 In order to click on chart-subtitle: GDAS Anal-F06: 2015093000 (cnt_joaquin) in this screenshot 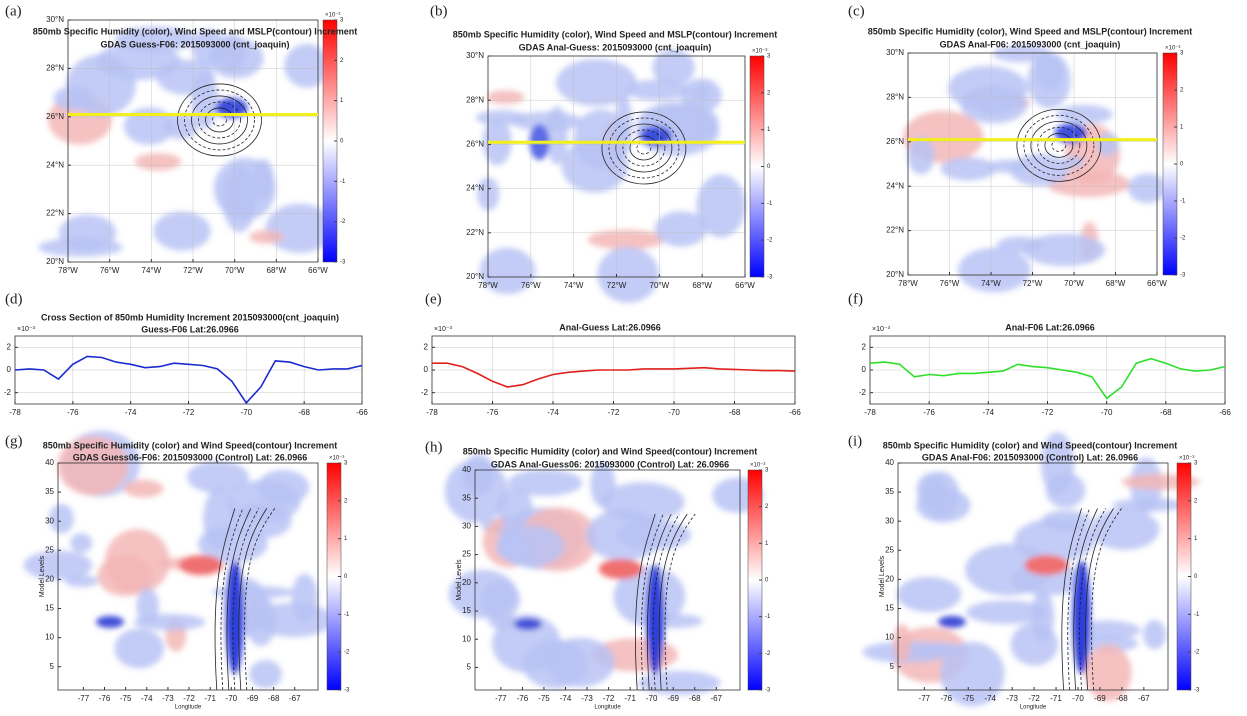, I will do `click(1030, 44)`.